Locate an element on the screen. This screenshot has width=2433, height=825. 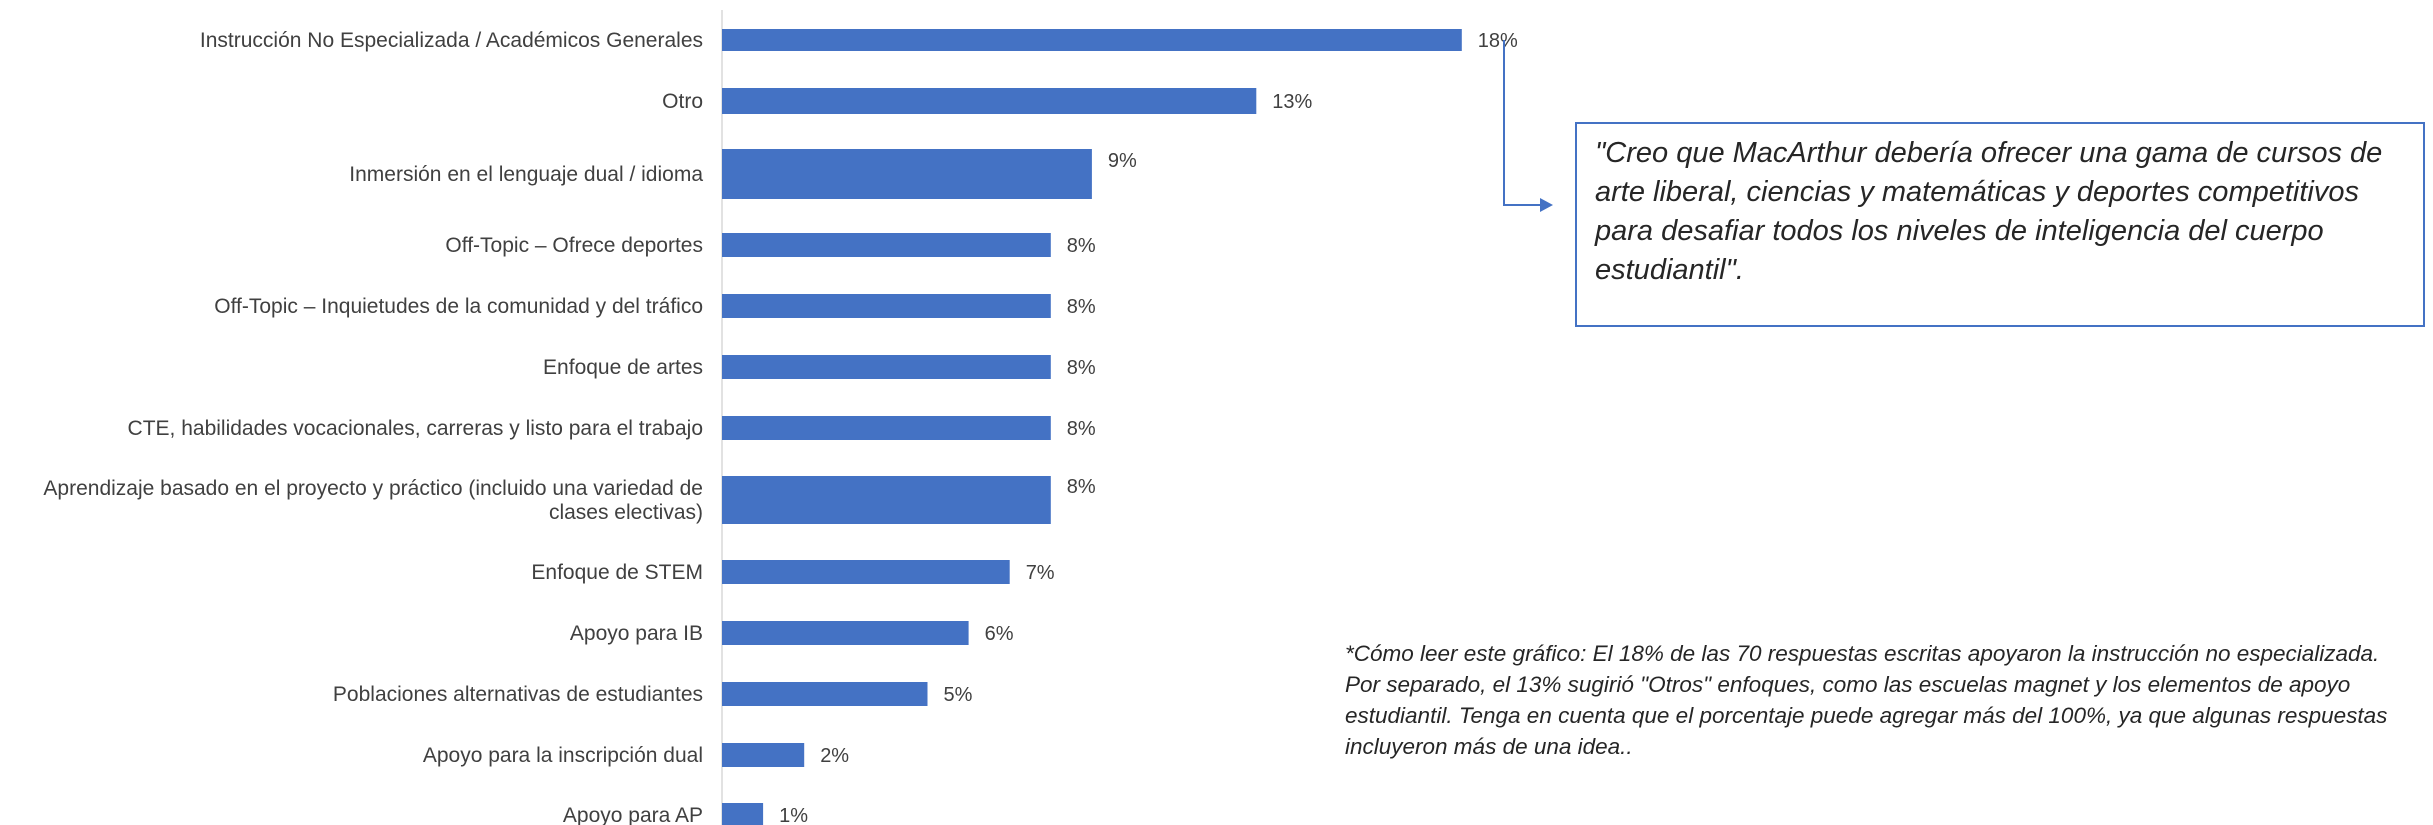
bar-value-label: 6% is located at coordinates (999, 634).